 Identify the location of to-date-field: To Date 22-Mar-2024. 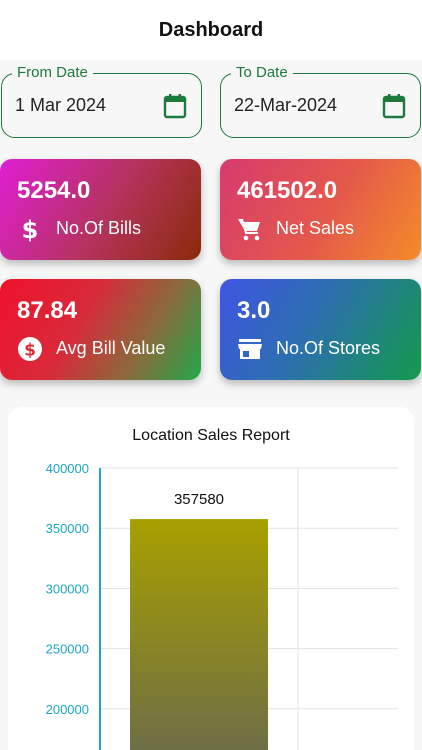
(320, 101).